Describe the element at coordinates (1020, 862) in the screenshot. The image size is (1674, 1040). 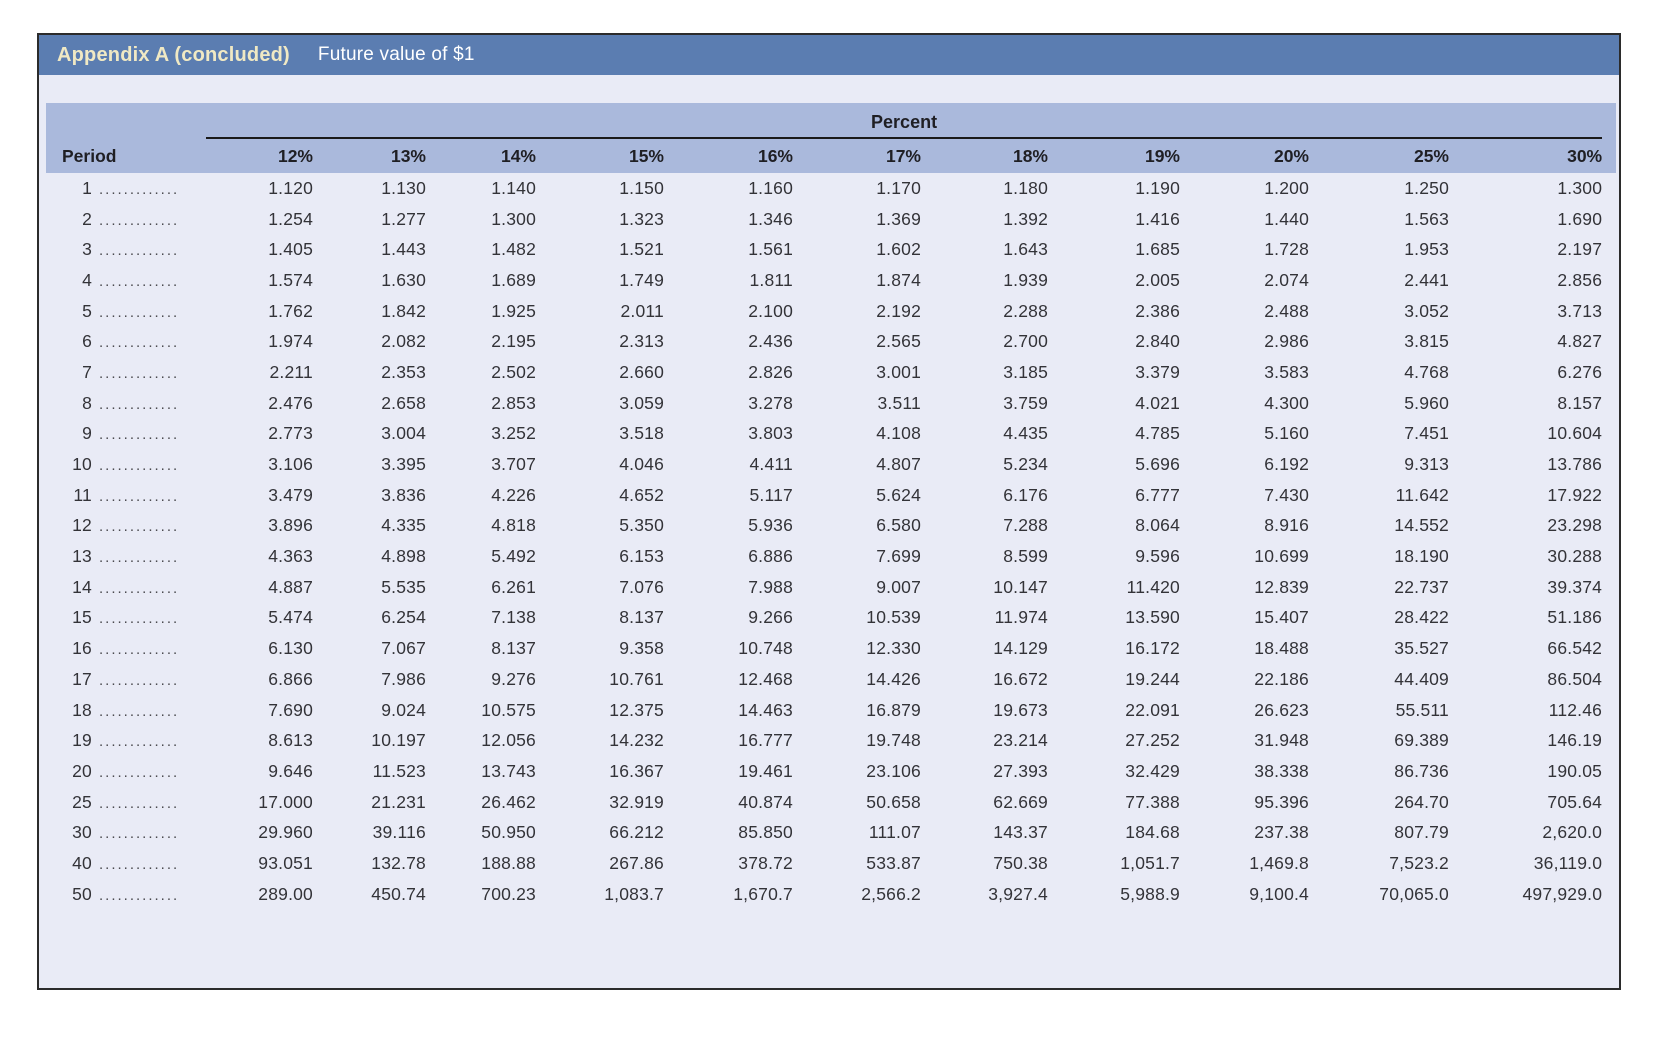
I see `value-cell: 750.38` at that location.